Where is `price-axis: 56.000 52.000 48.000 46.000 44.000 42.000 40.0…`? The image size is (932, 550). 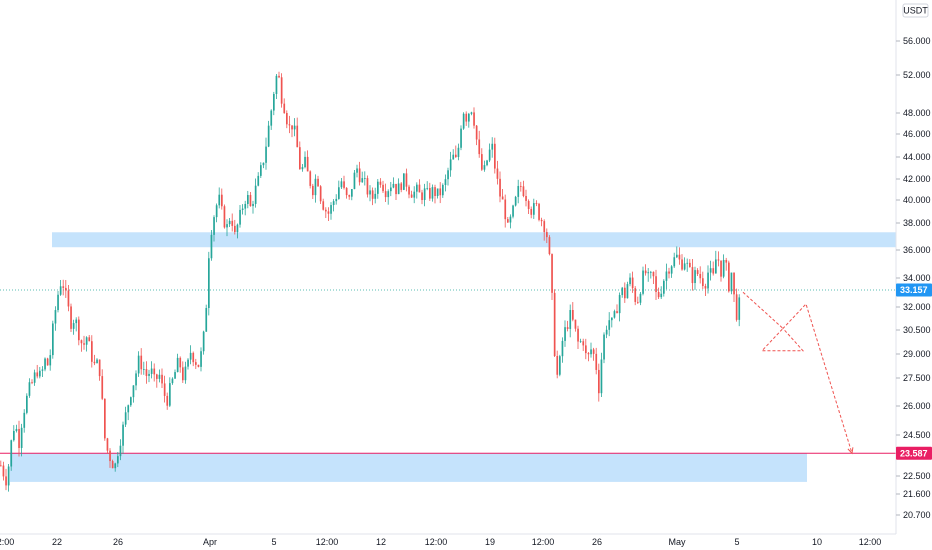
price-axis: 56.000 52.000 48.000 46.000 44.000 42.000 40.0… is located at coordinates (913, 267).